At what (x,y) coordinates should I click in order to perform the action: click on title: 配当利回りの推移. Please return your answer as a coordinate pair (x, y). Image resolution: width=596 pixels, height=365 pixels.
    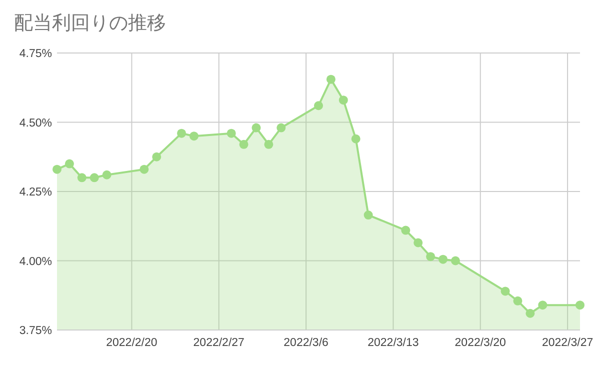
    Looking at the image, I should click on (90, 23).